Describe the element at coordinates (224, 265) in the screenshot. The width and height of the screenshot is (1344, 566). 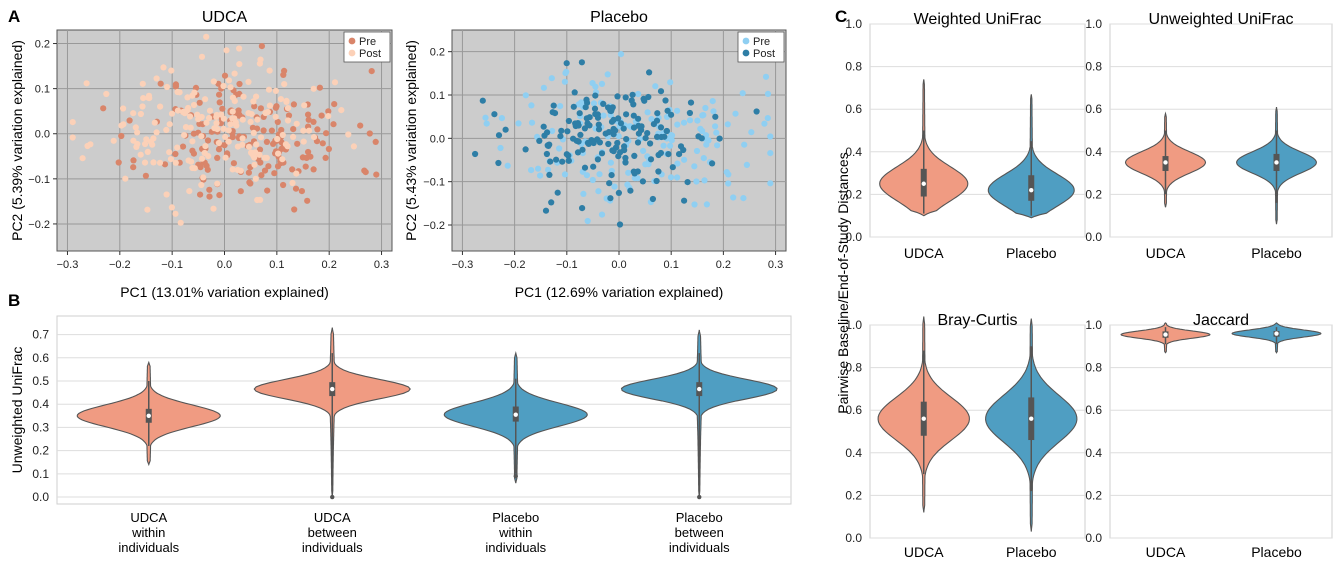
I see `x-tick-label: 0.0` at that location.